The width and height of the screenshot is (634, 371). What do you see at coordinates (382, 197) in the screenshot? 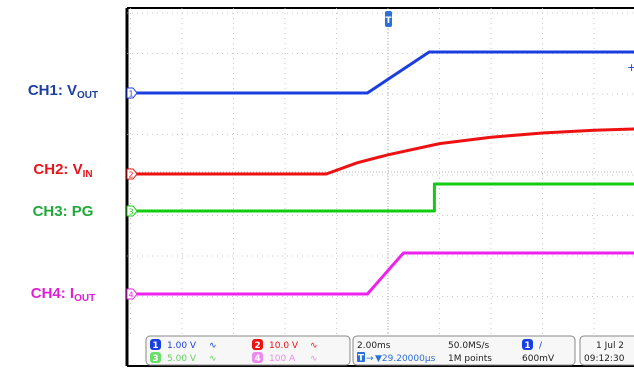
I see `trace-ch3` at bounding box center [382, 197].